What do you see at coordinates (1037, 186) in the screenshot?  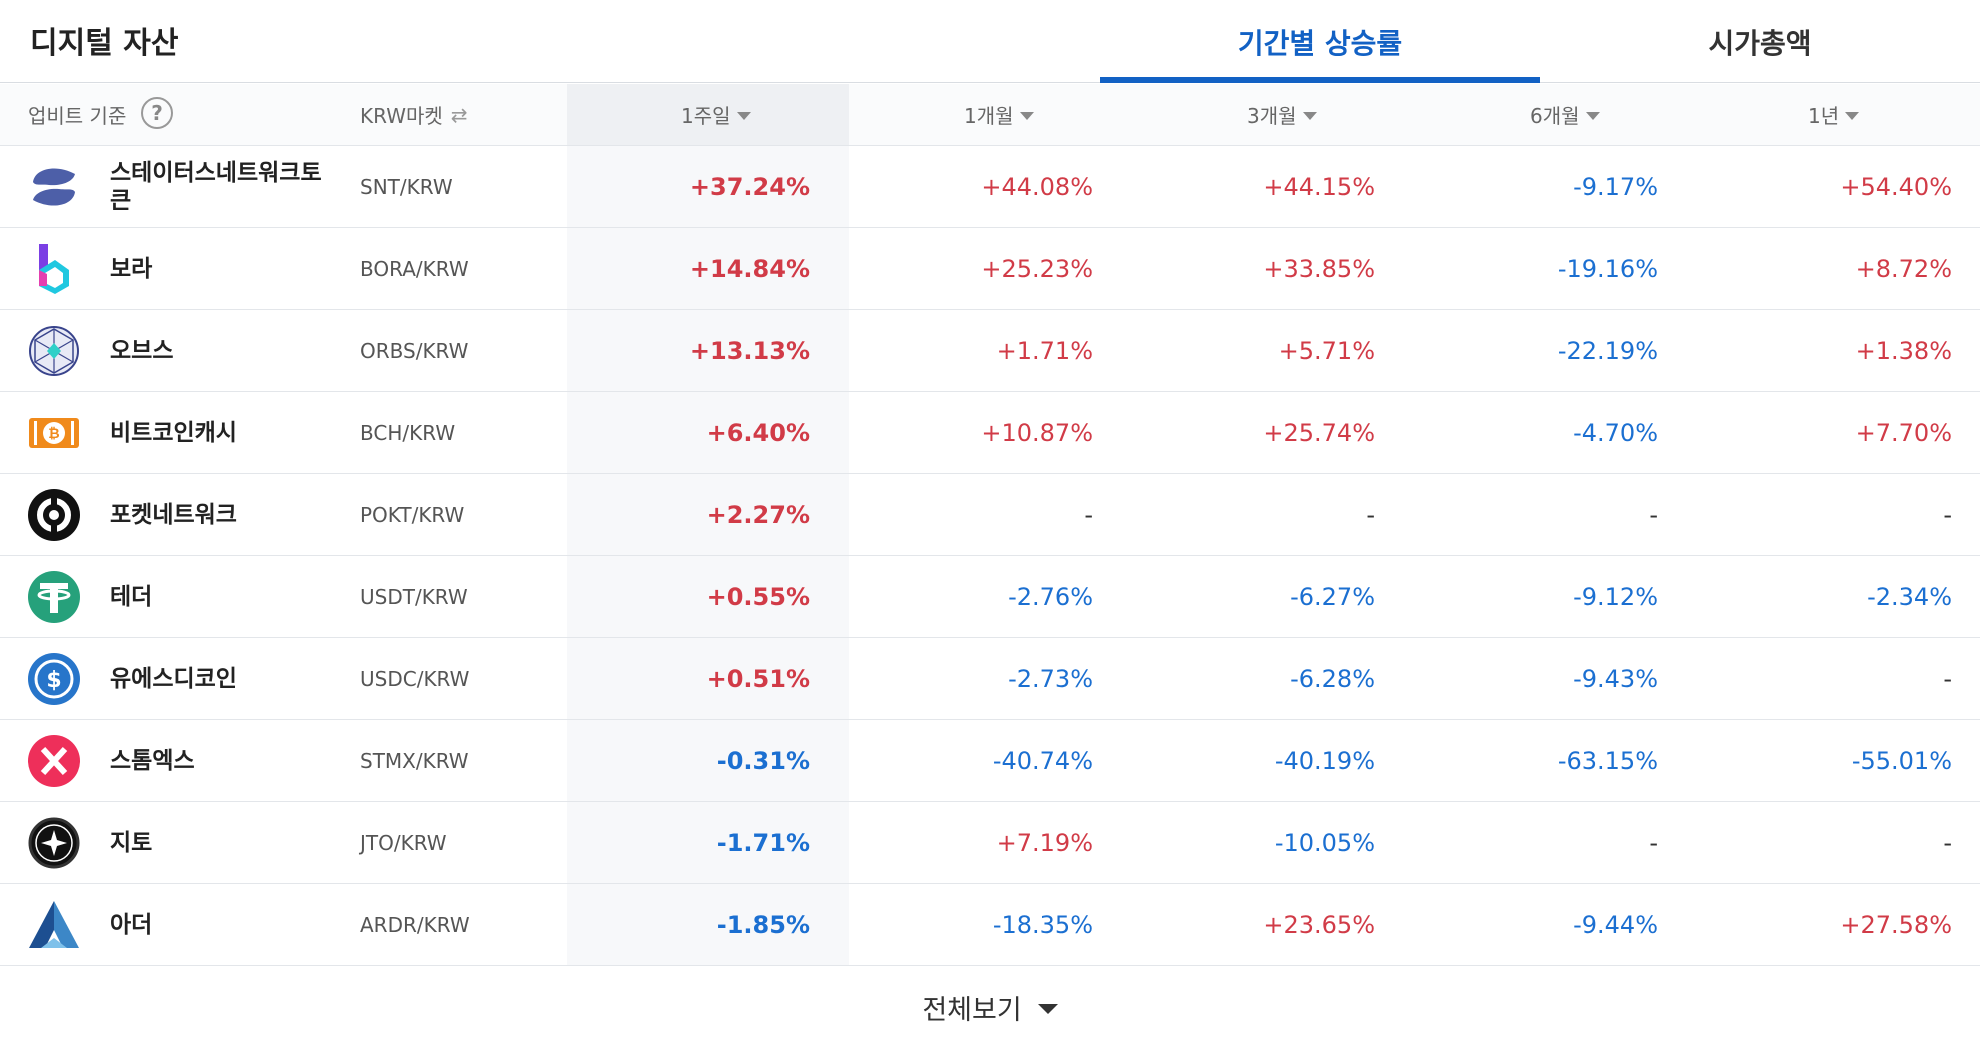 I see `change-1m: +44.08%` at bounding box center [1037, 186].